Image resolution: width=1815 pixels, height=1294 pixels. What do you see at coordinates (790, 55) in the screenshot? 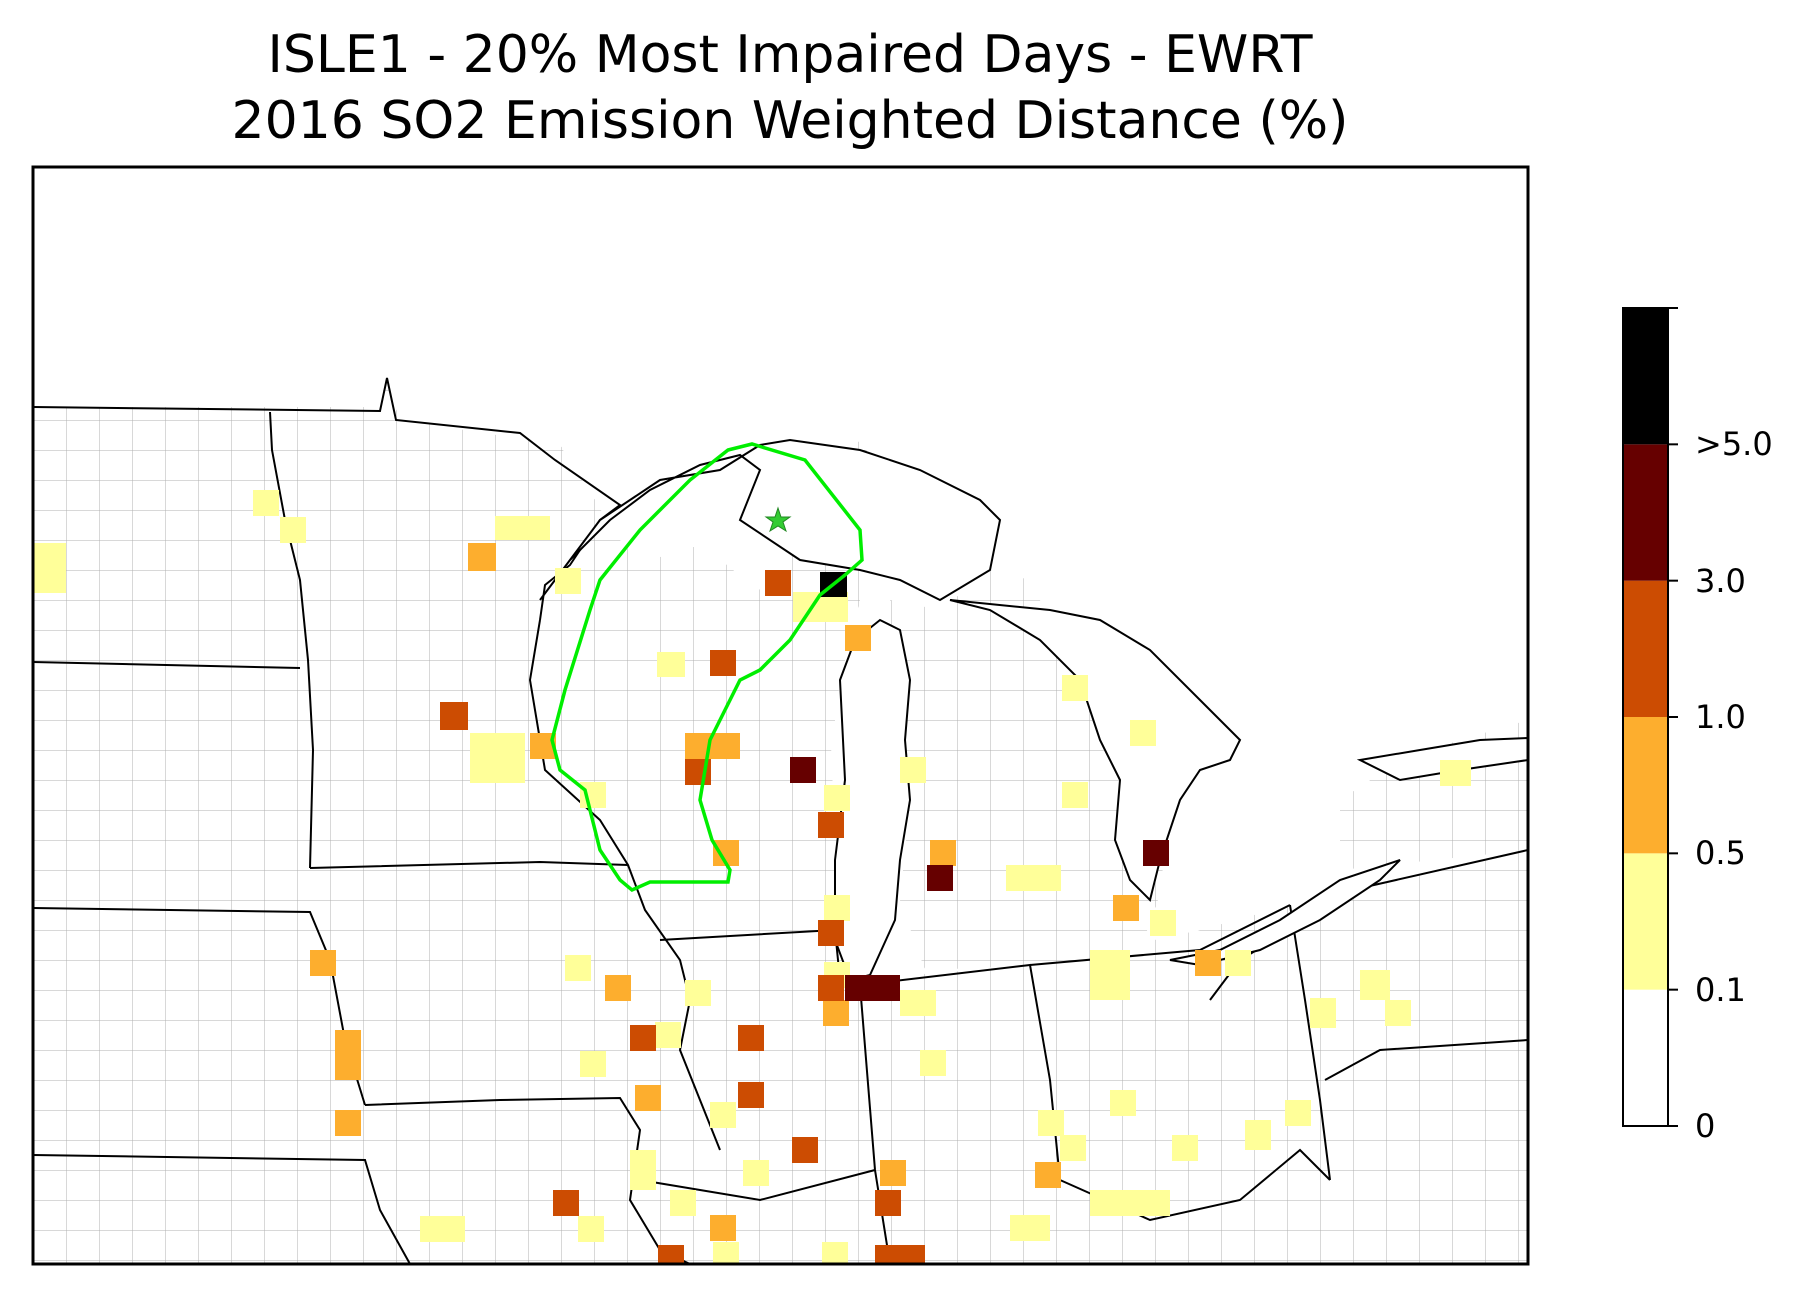
I see `title-line-1: ISLE1 - 20% Most Impaired Days - EWRT` at bounding box center [790, 55].